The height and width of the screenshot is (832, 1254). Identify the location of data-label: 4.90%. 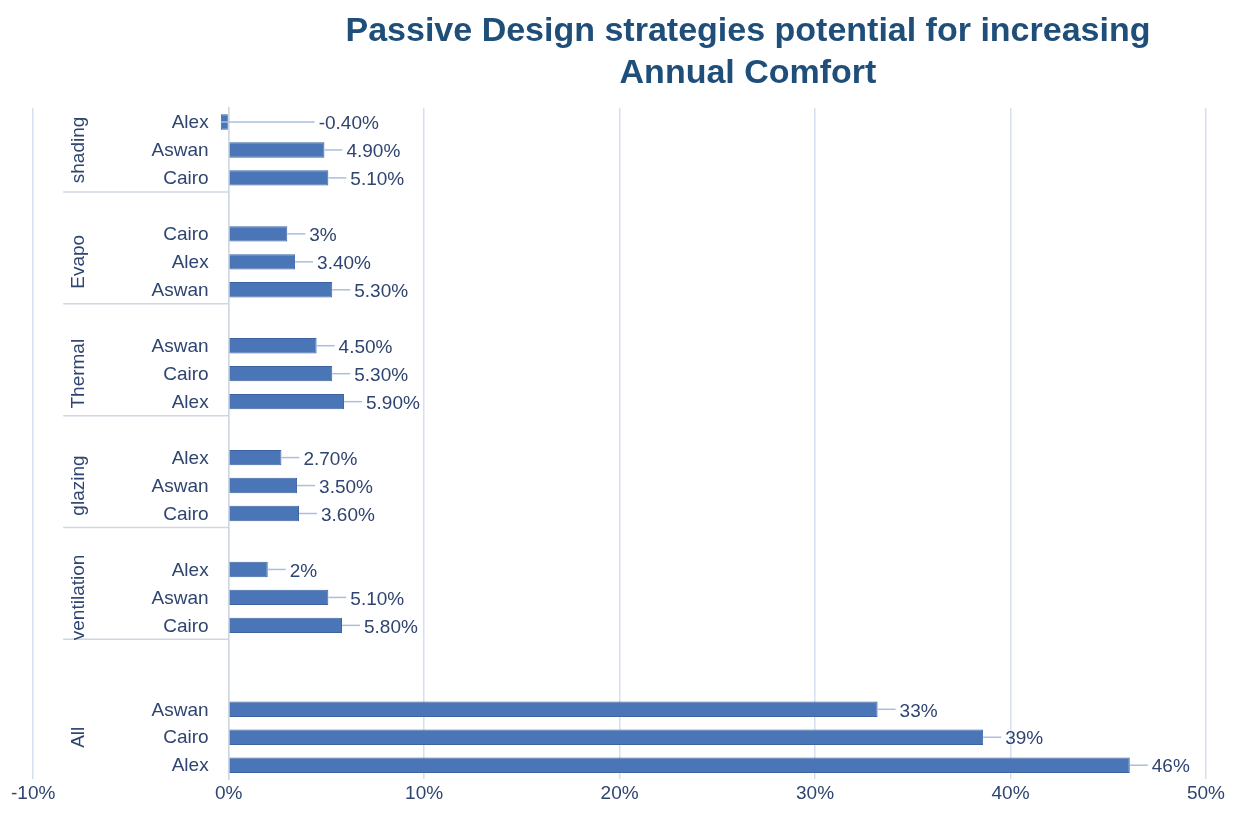
(373, 151).